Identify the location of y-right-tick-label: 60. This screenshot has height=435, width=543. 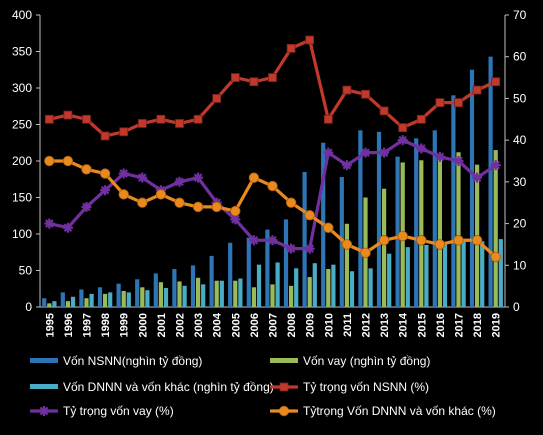
(520, 57).